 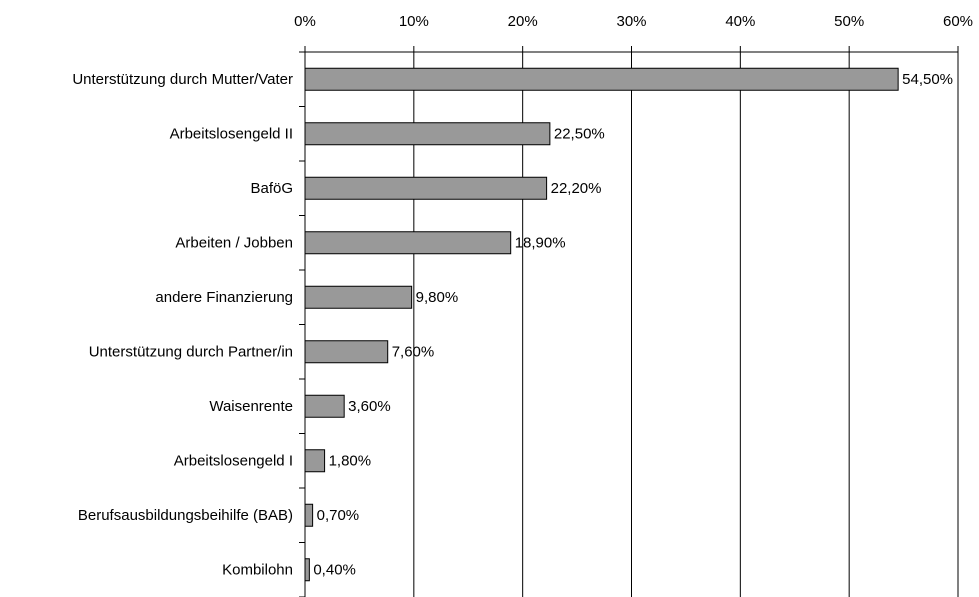 What do you see at coordinates (185, 515) in the screenshot?
I see `y-tick-label: Berufsausbildungsbeihilfe (BAB)` at bounding box center [185, 515].